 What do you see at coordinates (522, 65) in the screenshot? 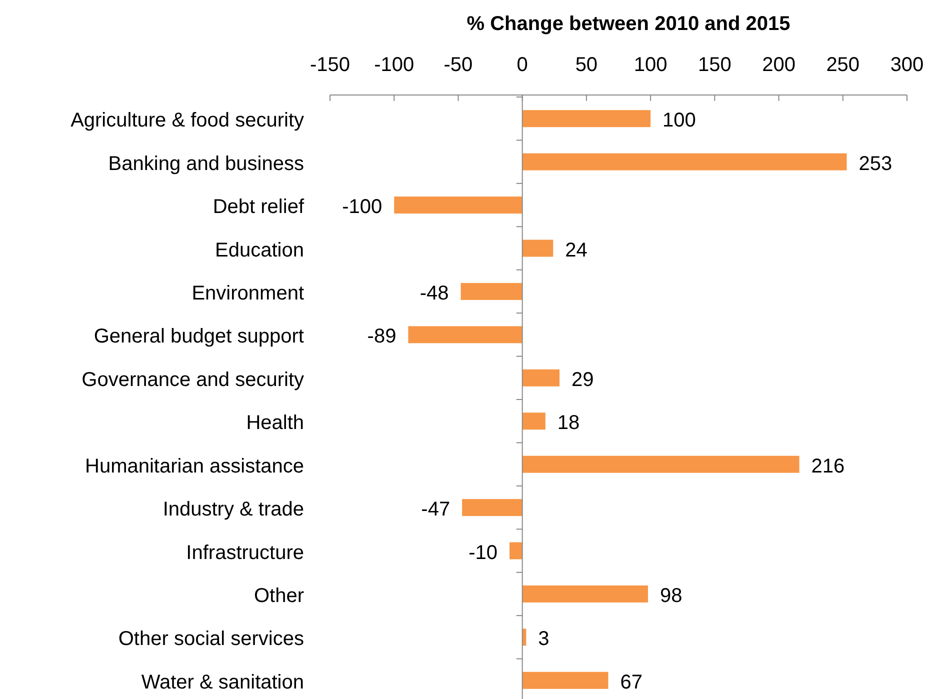
I see `x-tick-label: 0` at bounding box center [522, 65].